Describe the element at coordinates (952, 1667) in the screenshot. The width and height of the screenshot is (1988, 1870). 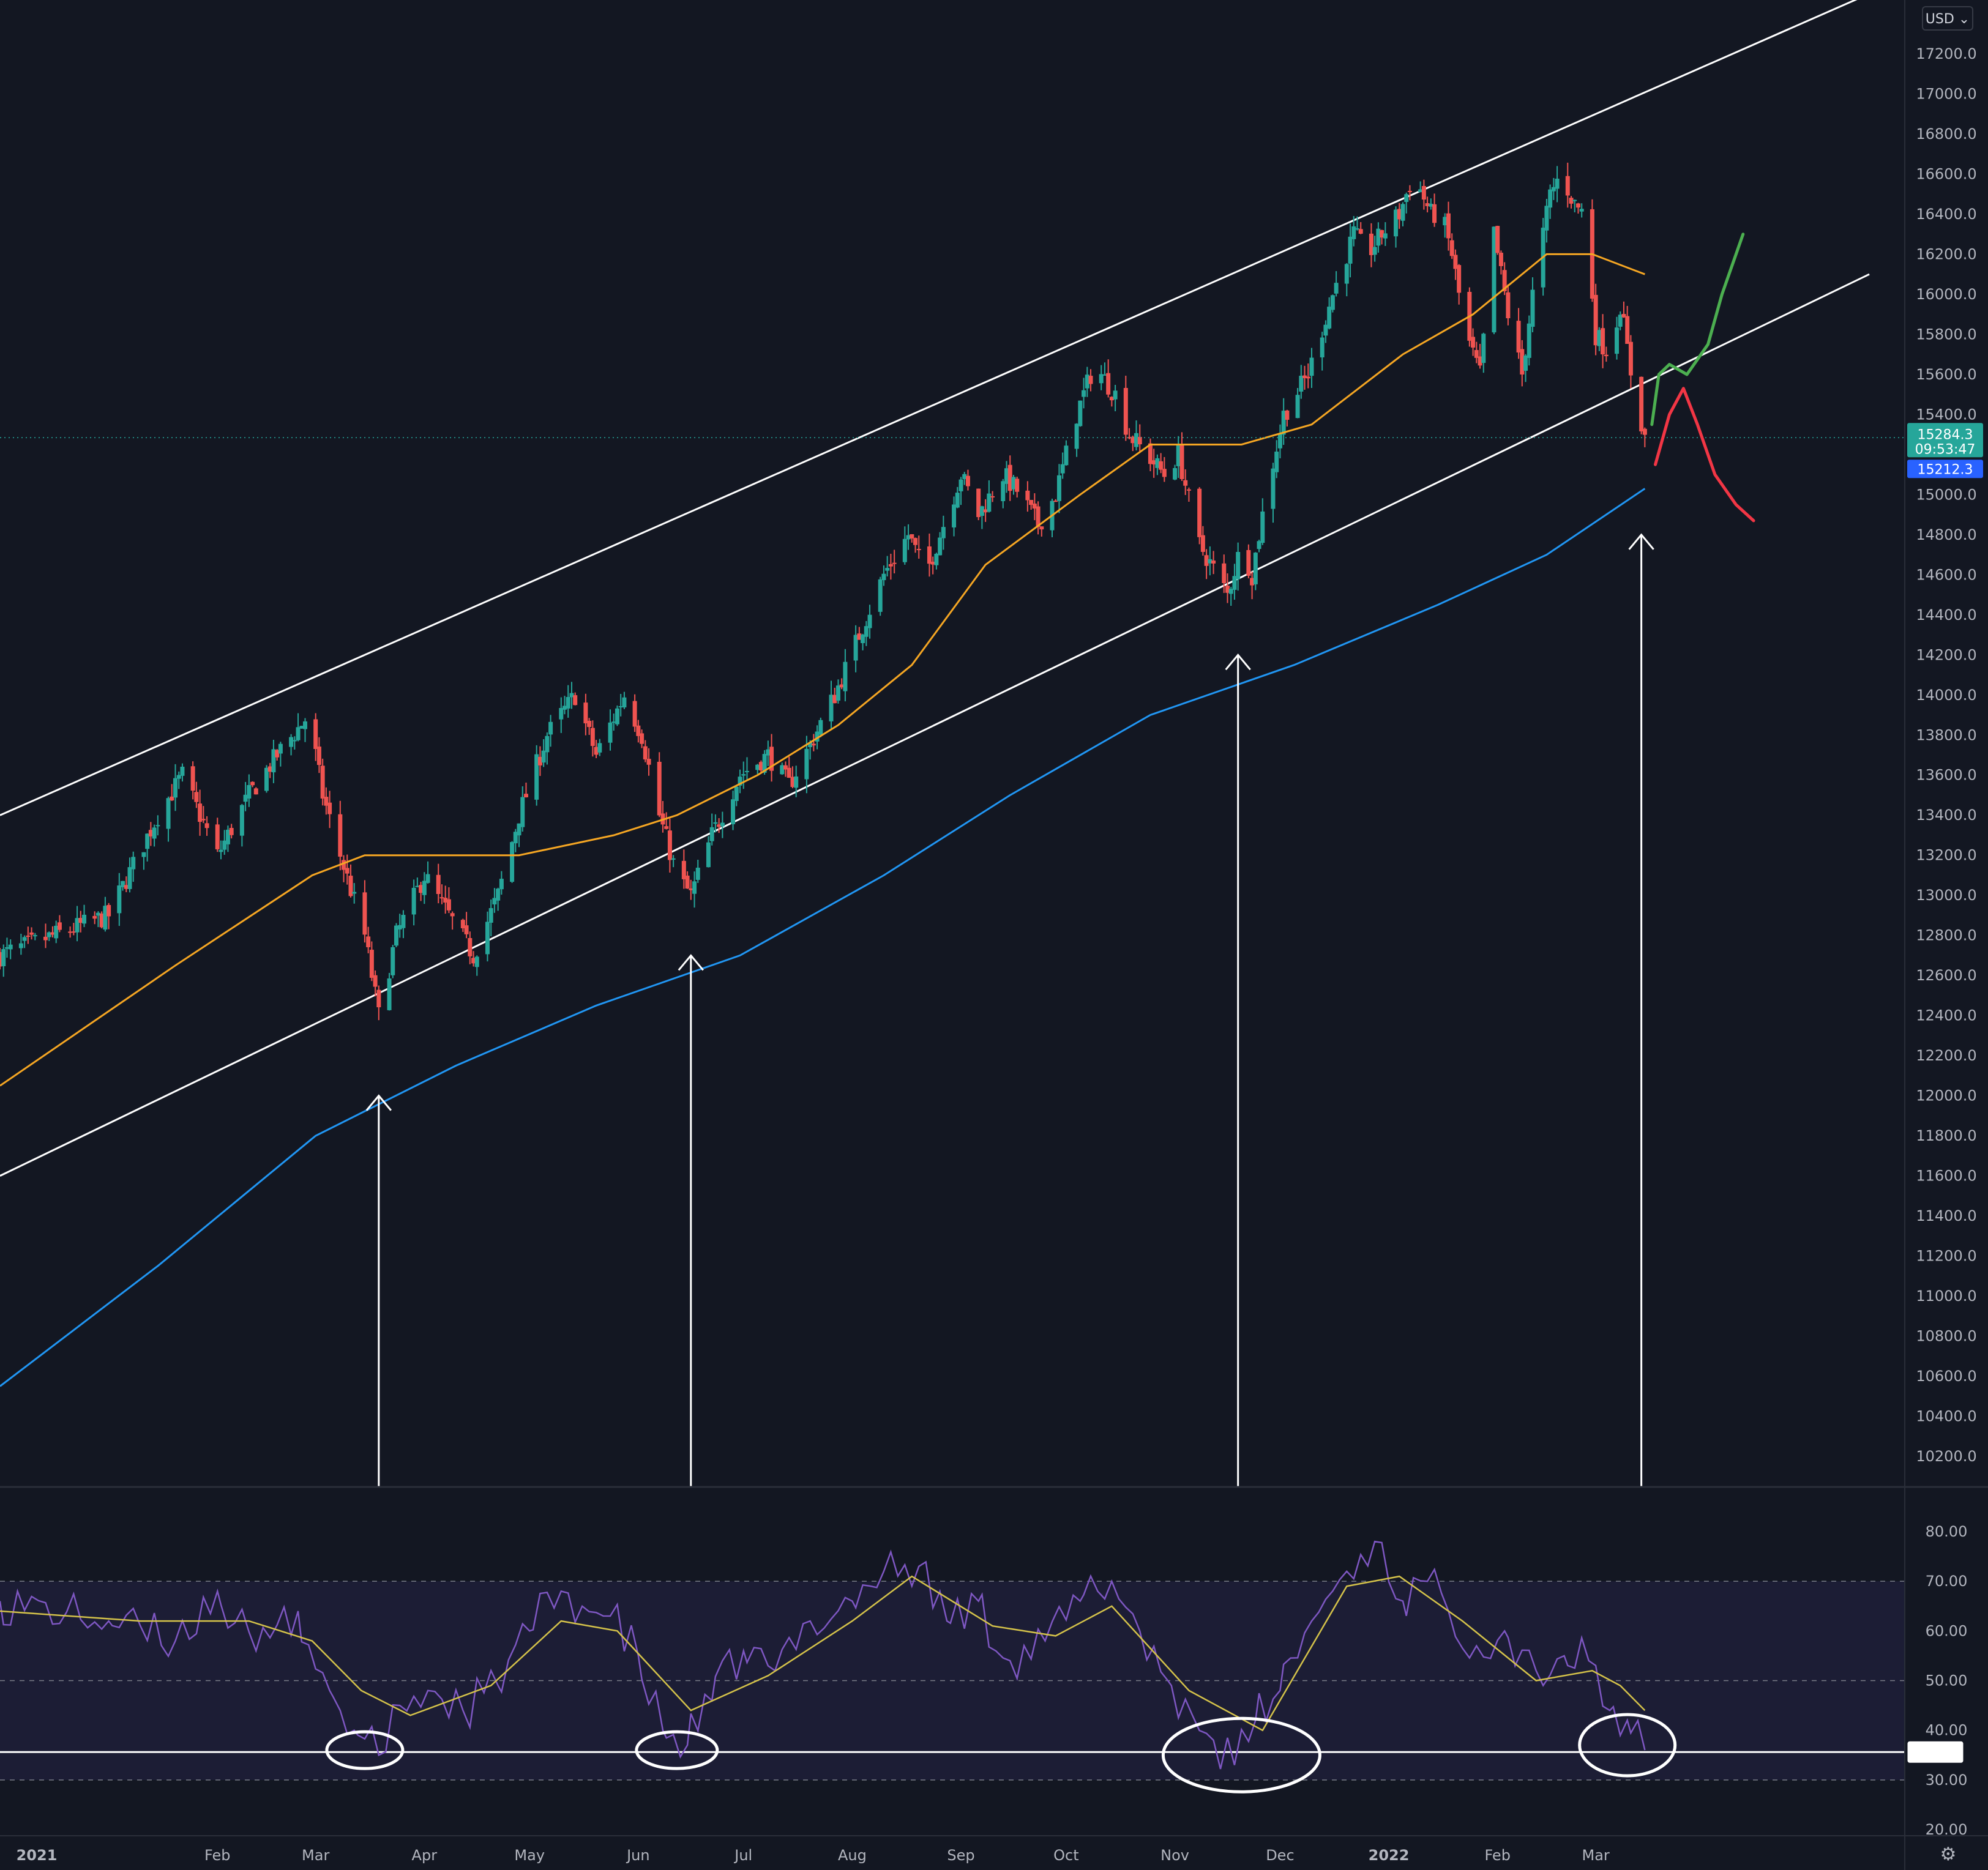
I see `rsi-plot` at that location.